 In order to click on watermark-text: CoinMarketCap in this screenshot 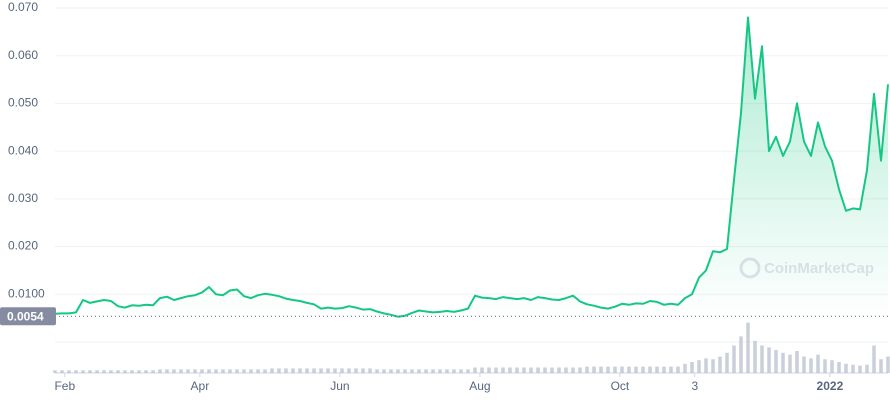, I will do `click(819, 268)`.